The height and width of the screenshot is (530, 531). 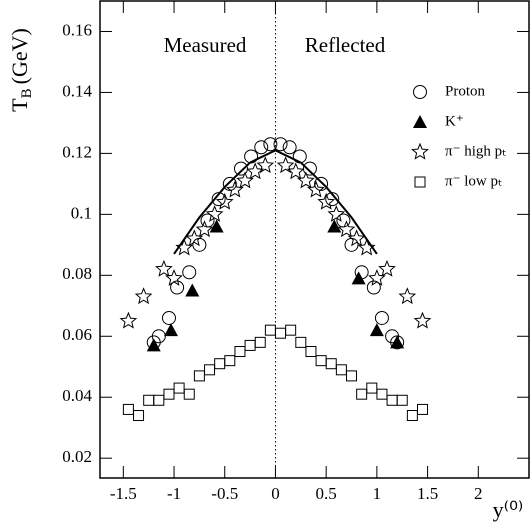 What do you see at coordinates (224, 493) in the screenshot?
I see `x-tick-label: -0.5` at bounding box center [224, 493].